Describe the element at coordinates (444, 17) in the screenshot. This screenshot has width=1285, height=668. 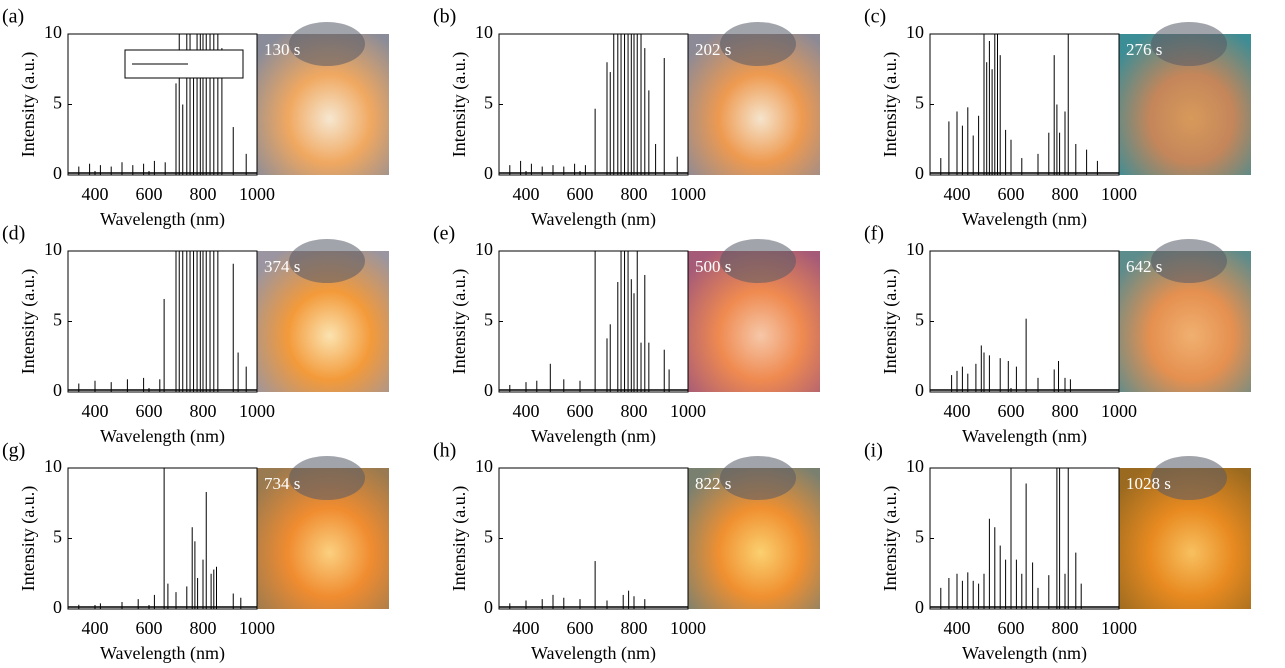
I see `panel-label: (b)` at that location.